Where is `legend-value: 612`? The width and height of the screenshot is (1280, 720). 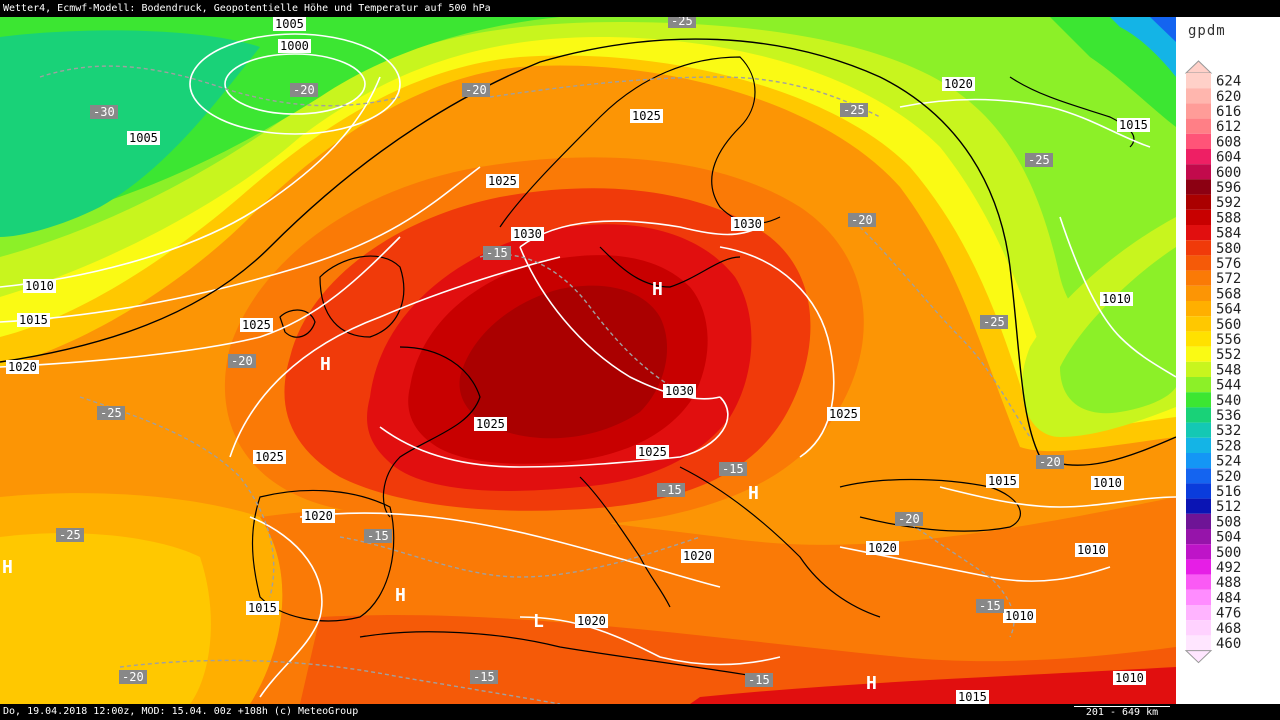 legend-value: 612 is located at coordinates (1228, 127).